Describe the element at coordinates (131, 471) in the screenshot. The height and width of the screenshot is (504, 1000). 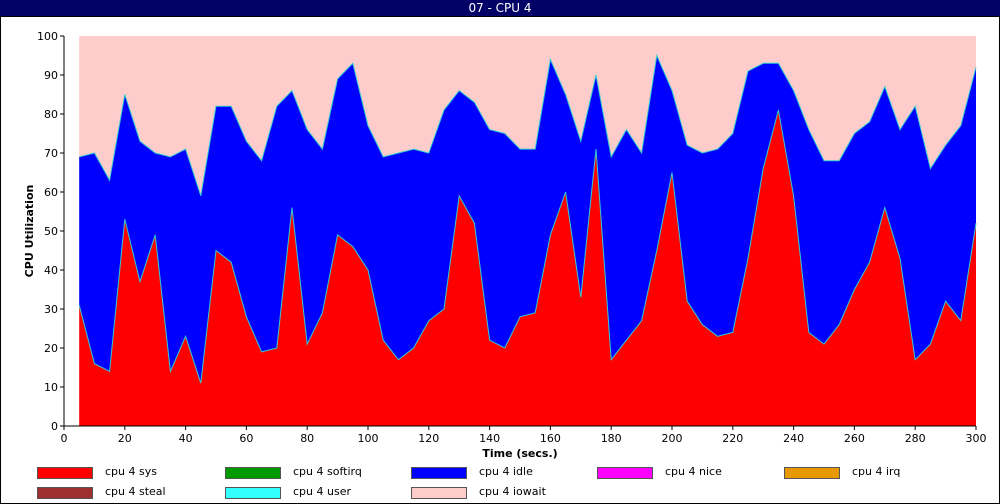
I see `legend-label: cpu 4 sys` at that location.